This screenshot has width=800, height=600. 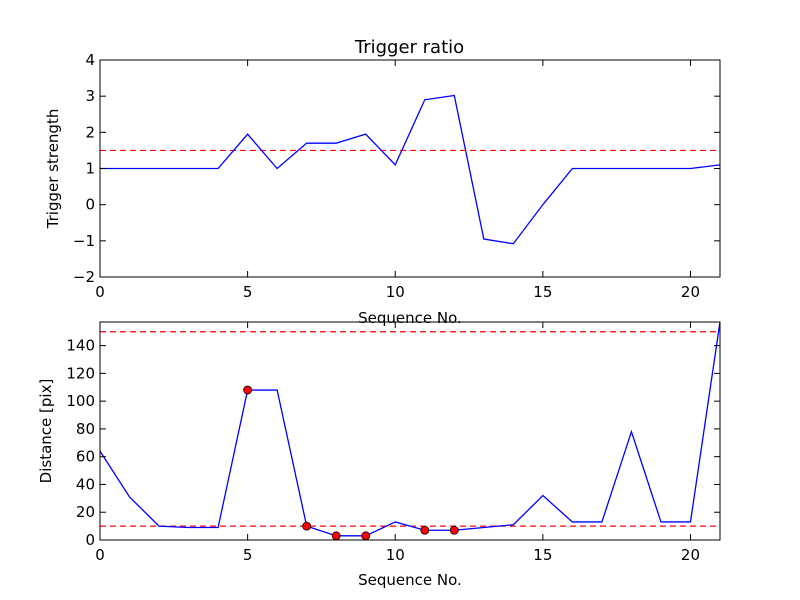 What do you see at coordinates (90, 132) in the screenshot?
I see `y-tick-label: 2` at bounding box center [90, 132].